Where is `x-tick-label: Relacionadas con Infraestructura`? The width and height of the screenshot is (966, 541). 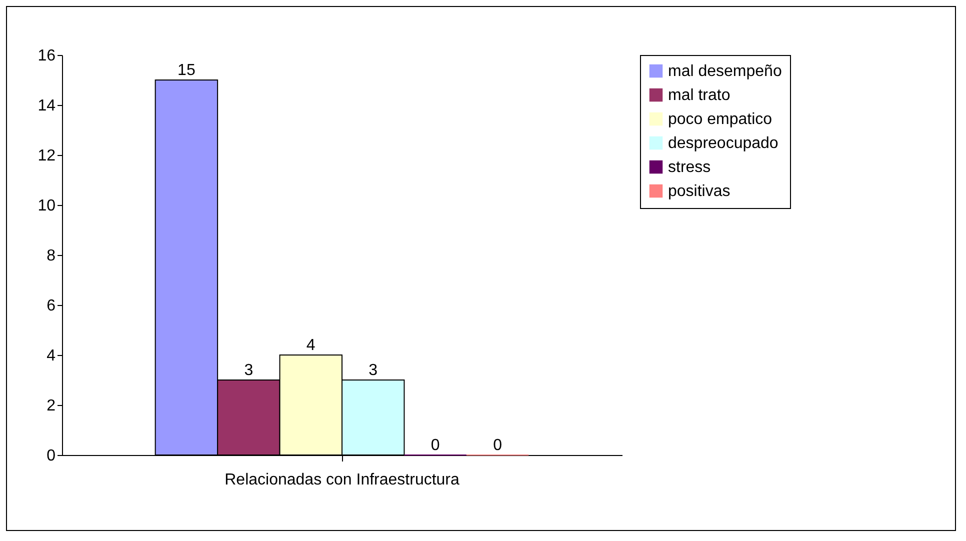
x-tick-label: Relacionadas con Infraestructura is located at coordinates (342, 480).